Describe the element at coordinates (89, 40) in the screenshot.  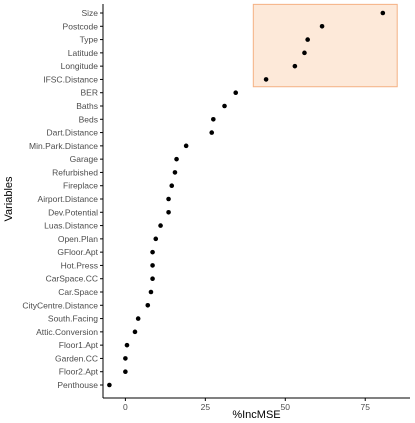
I see `y-tick-label: Type` at that location.